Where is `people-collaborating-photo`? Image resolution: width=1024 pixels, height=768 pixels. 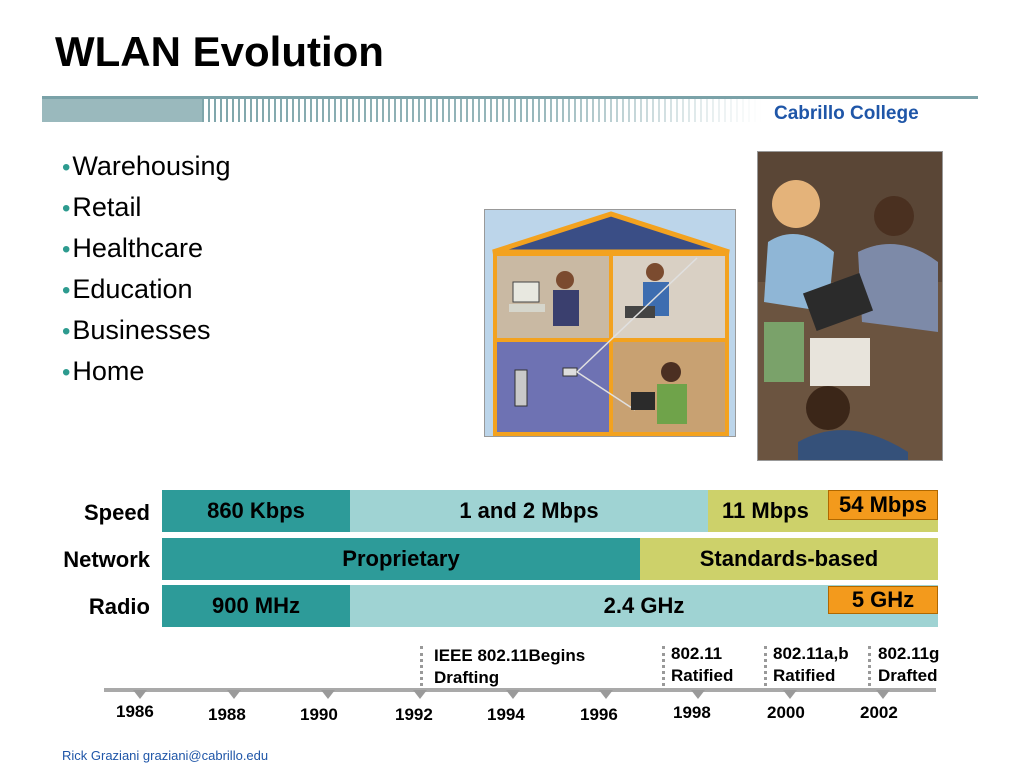 people-collaborating-photo is located at coordinates (850, 306).